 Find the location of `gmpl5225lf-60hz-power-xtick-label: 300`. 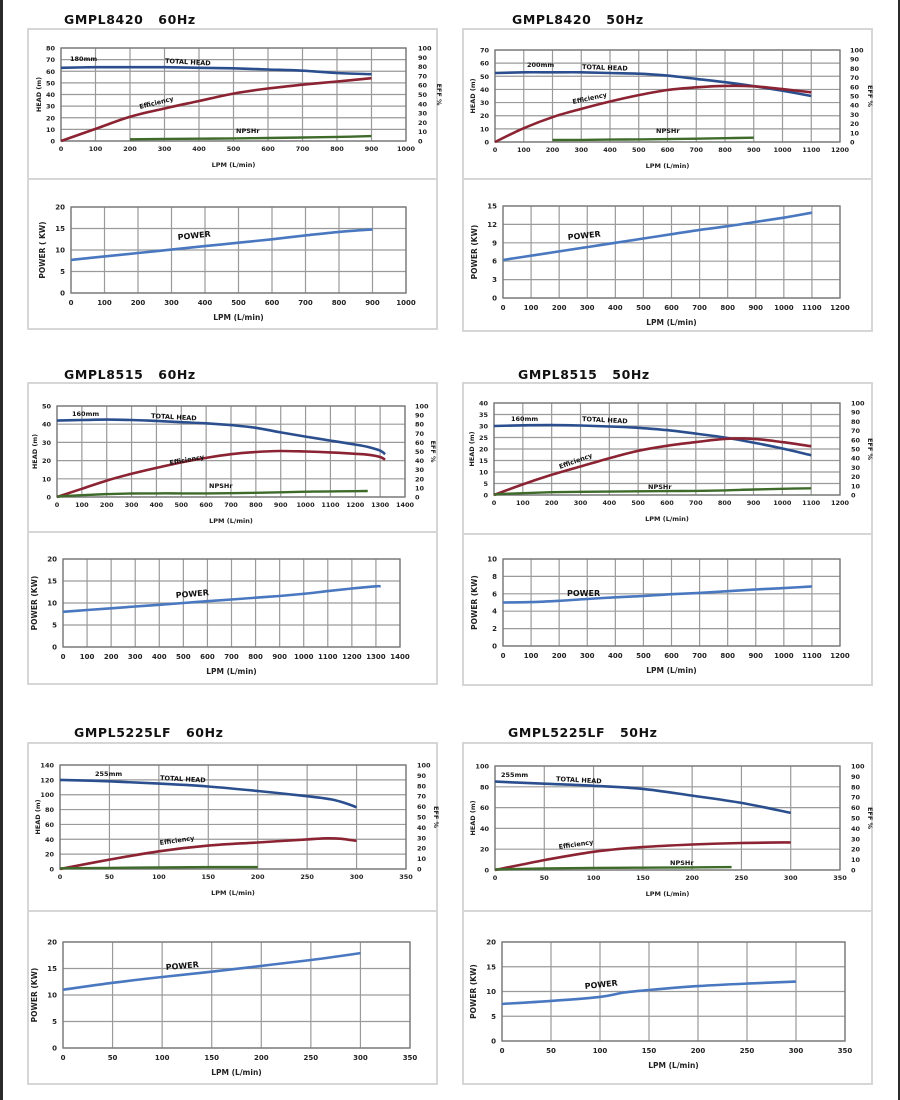

gmpl5225lf-60hz-power-xtick-label: 300 is located at coordinates (360, 1058).